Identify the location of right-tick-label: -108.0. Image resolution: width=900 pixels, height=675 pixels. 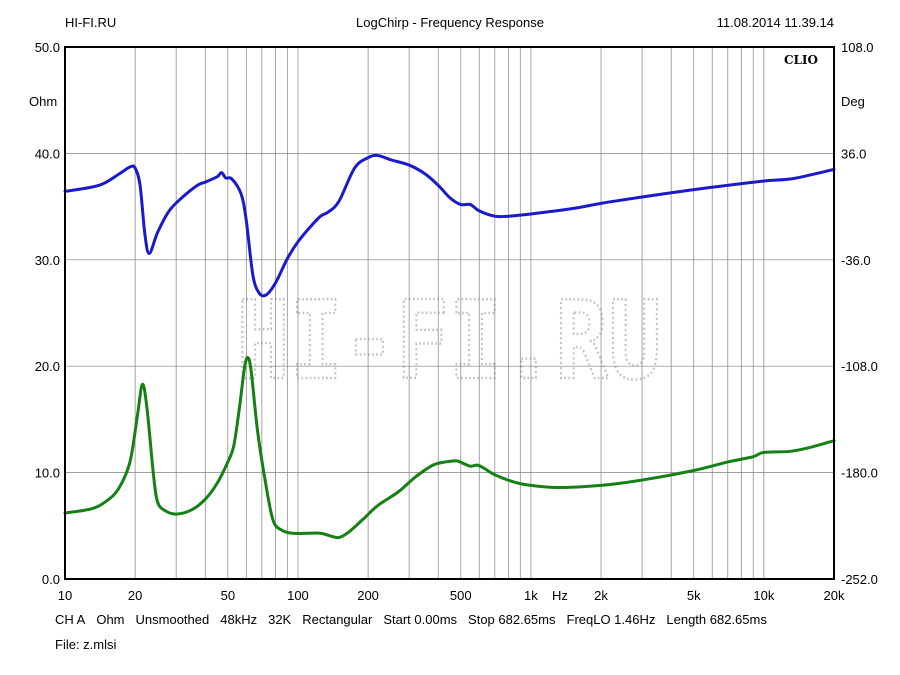
(859, 366).